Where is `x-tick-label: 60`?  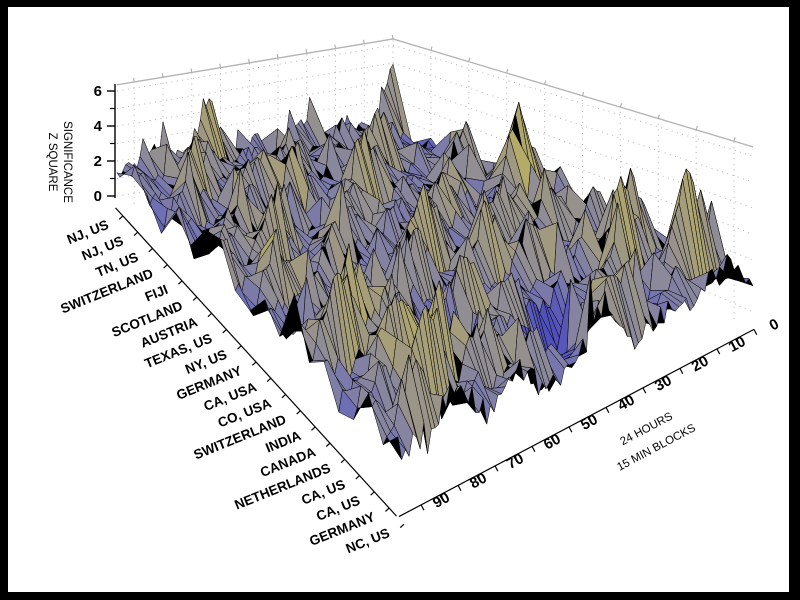
x-tick-label: 60 is located at coordinates (552, 442).